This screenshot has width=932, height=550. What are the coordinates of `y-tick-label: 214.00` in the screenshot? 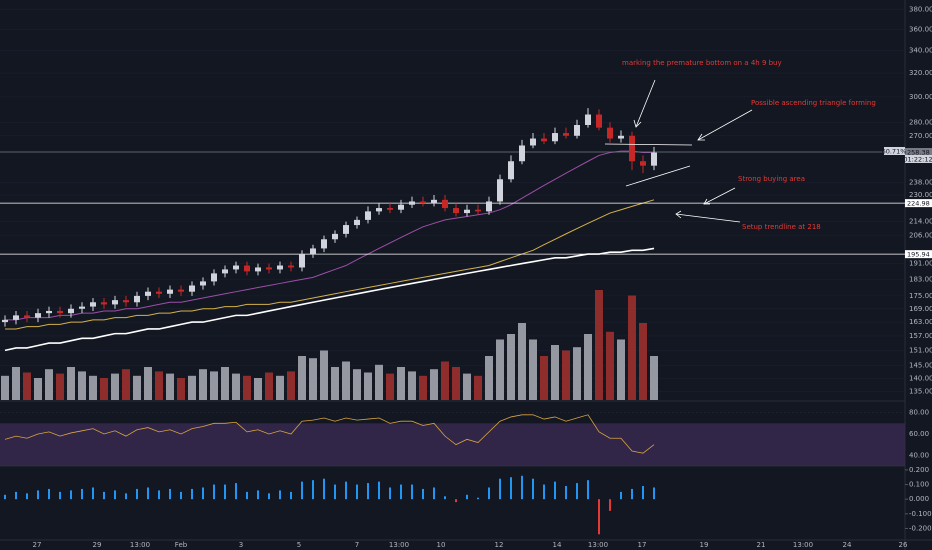 It's located at (920, 222).